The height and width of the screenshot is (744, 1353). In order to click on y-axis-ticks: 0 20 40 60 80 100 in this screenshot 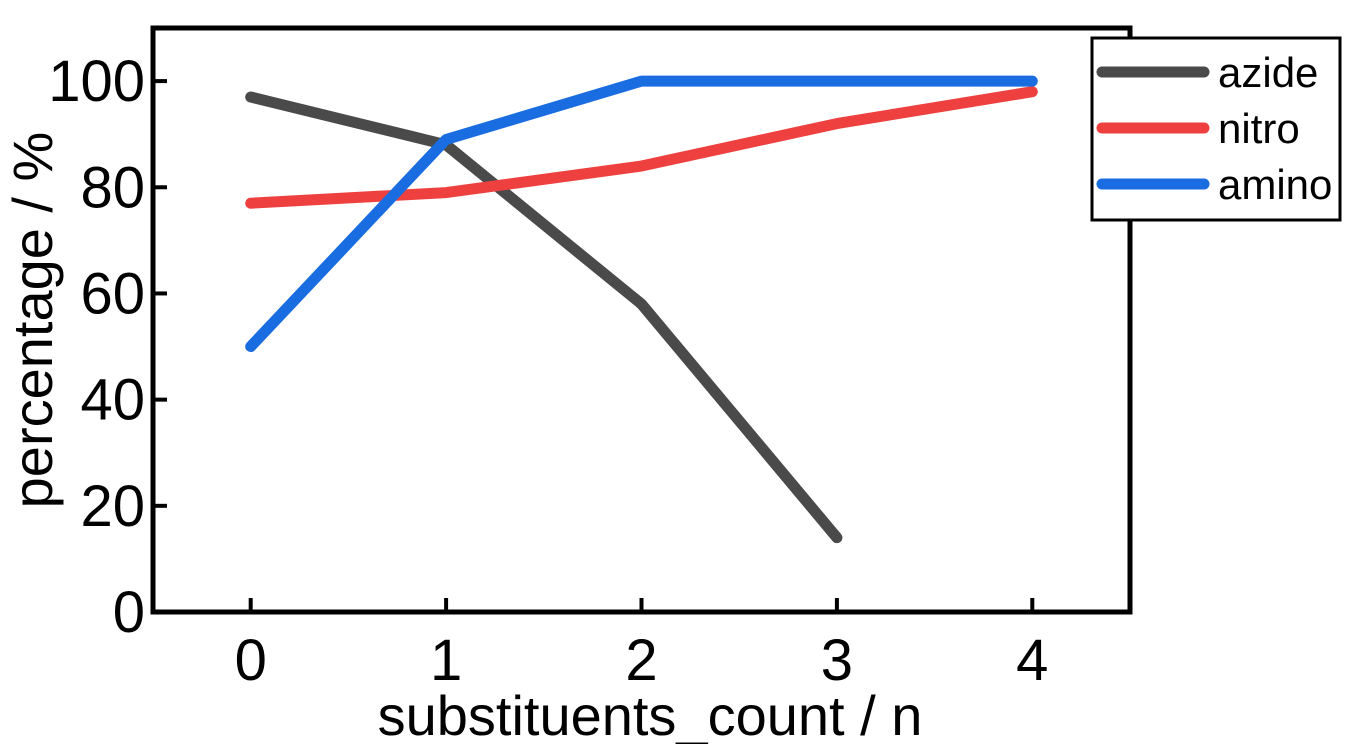, I will do `click(107, 347)`.